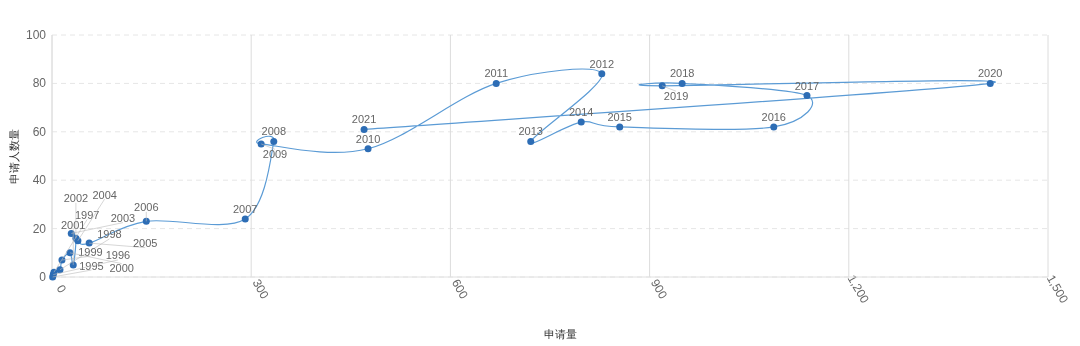 This screenshot has height=346, width=1080. Describe the element at coordinates (90, 251) in the screenshot. I see `annotation: 1999` at that location.